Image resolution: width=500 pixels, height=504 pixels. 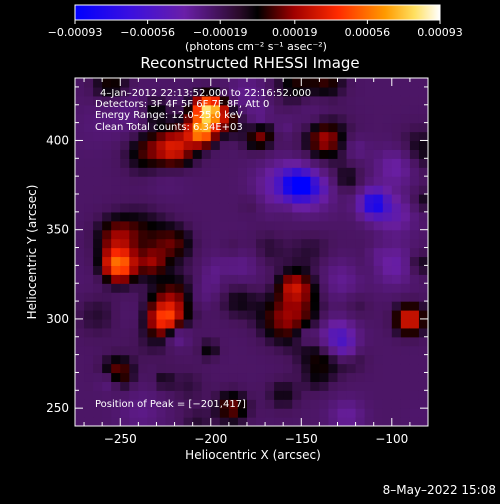 I want to click on colorbar-units: (photons cm⁻² s⁻¹ asec⁻²), so click(x=256, y=46).